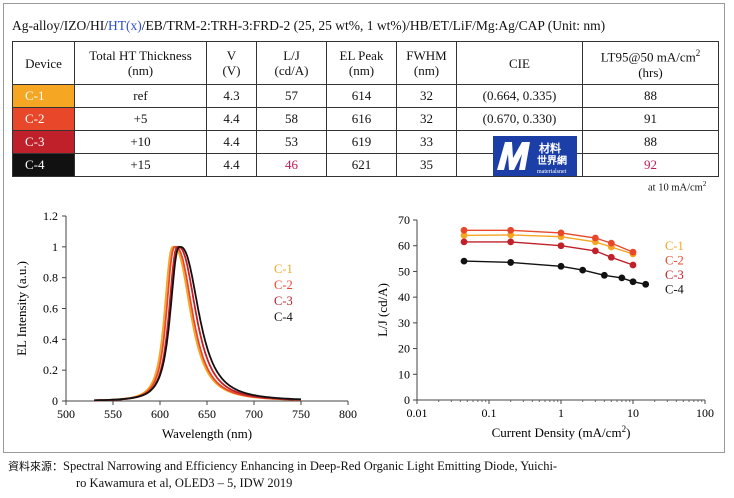 The image size is (734, 498). What do you see at coordinates (361, 142) in the screenshot?
I see `cell-el: 619` at bounding box center [361, 142].